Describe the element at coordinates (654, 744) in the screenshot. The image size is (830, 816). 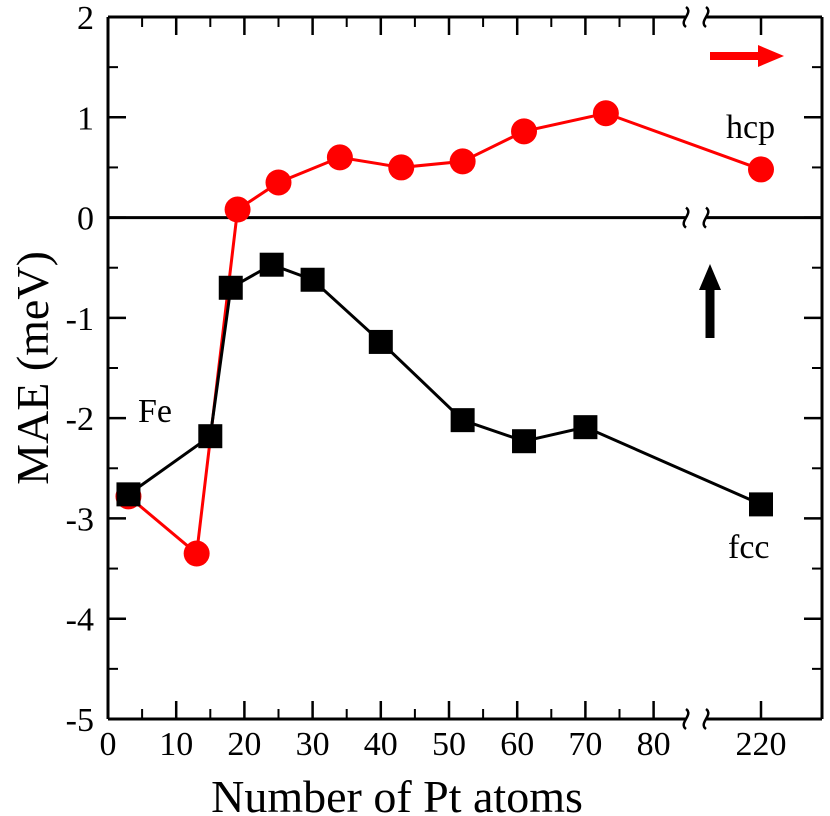
I see `x-tick-label: 80` at that location.